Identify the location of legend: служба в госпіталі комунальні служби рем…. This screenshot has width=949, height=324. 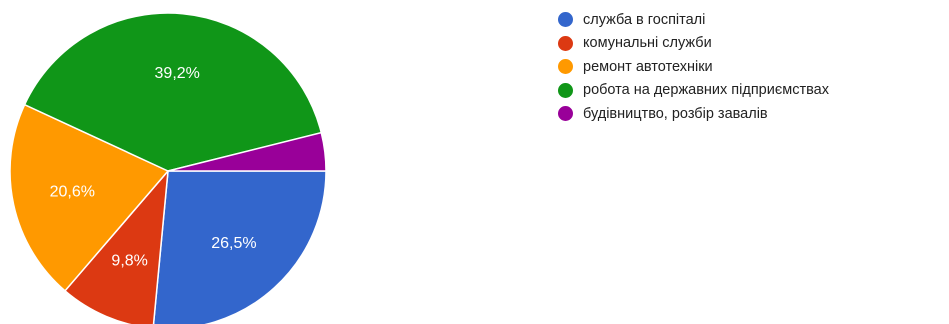
(693, 67).